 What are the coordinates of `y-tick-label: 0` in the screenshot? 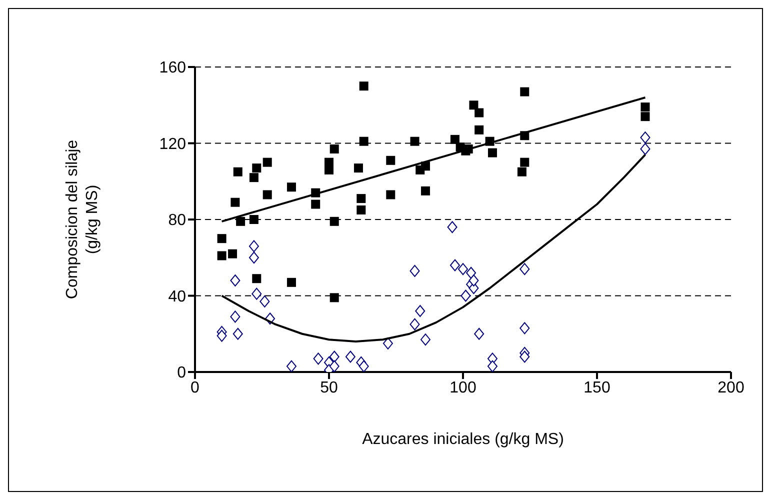 It's located at (181, 373).